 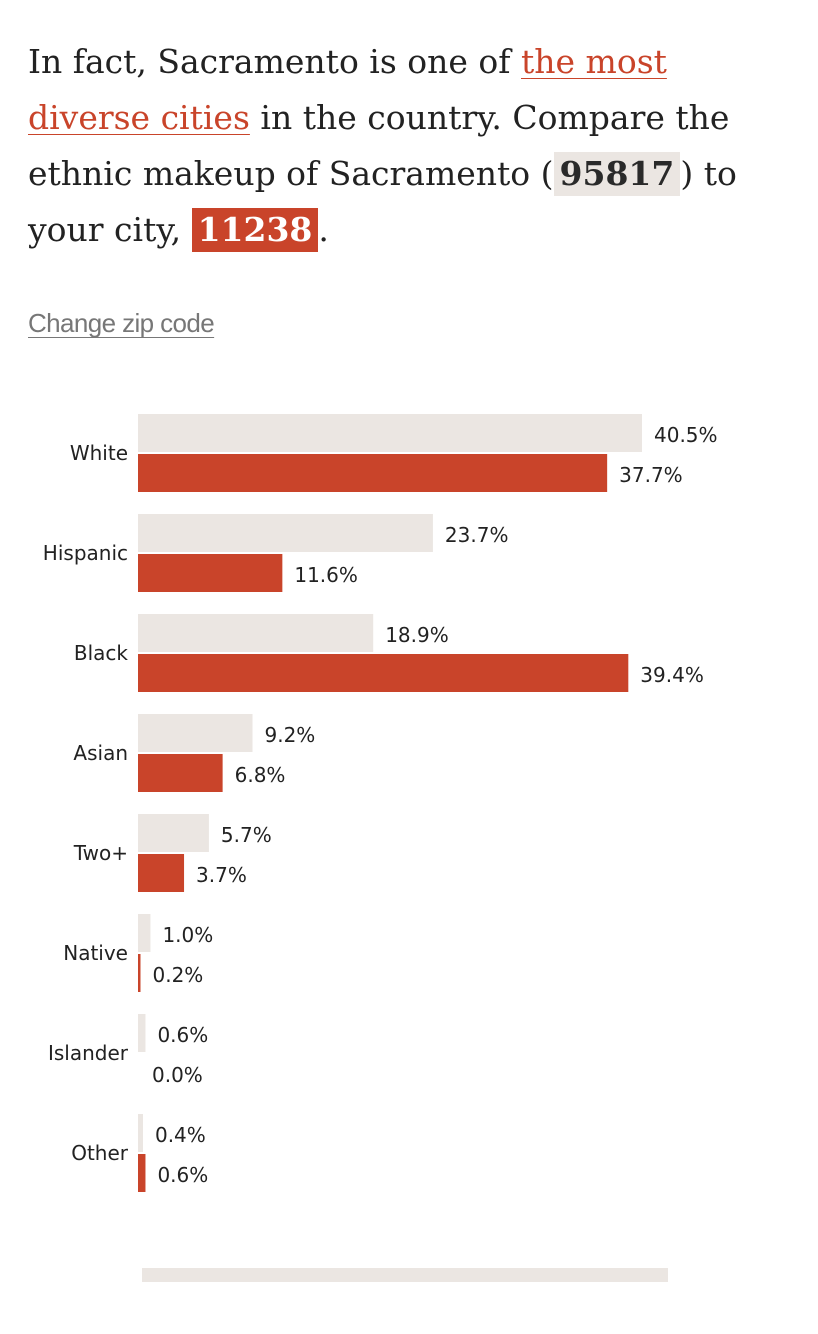 I want to click on intro-text-to-your-city: ) to your city,, so click(x=382, y=201).